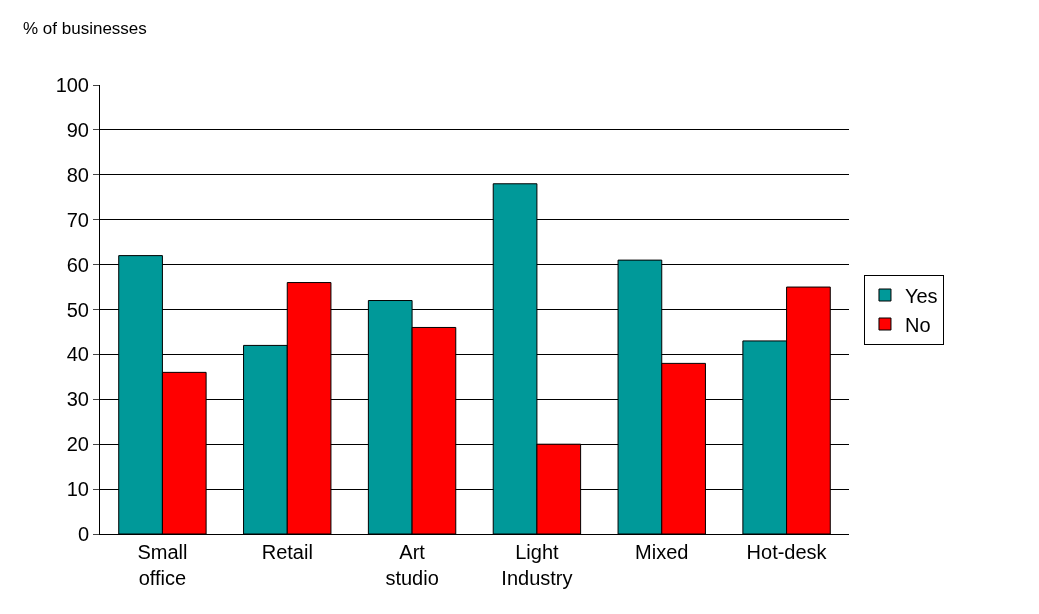 This screenshot has width=1039, height=614. I want to click on y-tick-label: 50, so click(77, 309).